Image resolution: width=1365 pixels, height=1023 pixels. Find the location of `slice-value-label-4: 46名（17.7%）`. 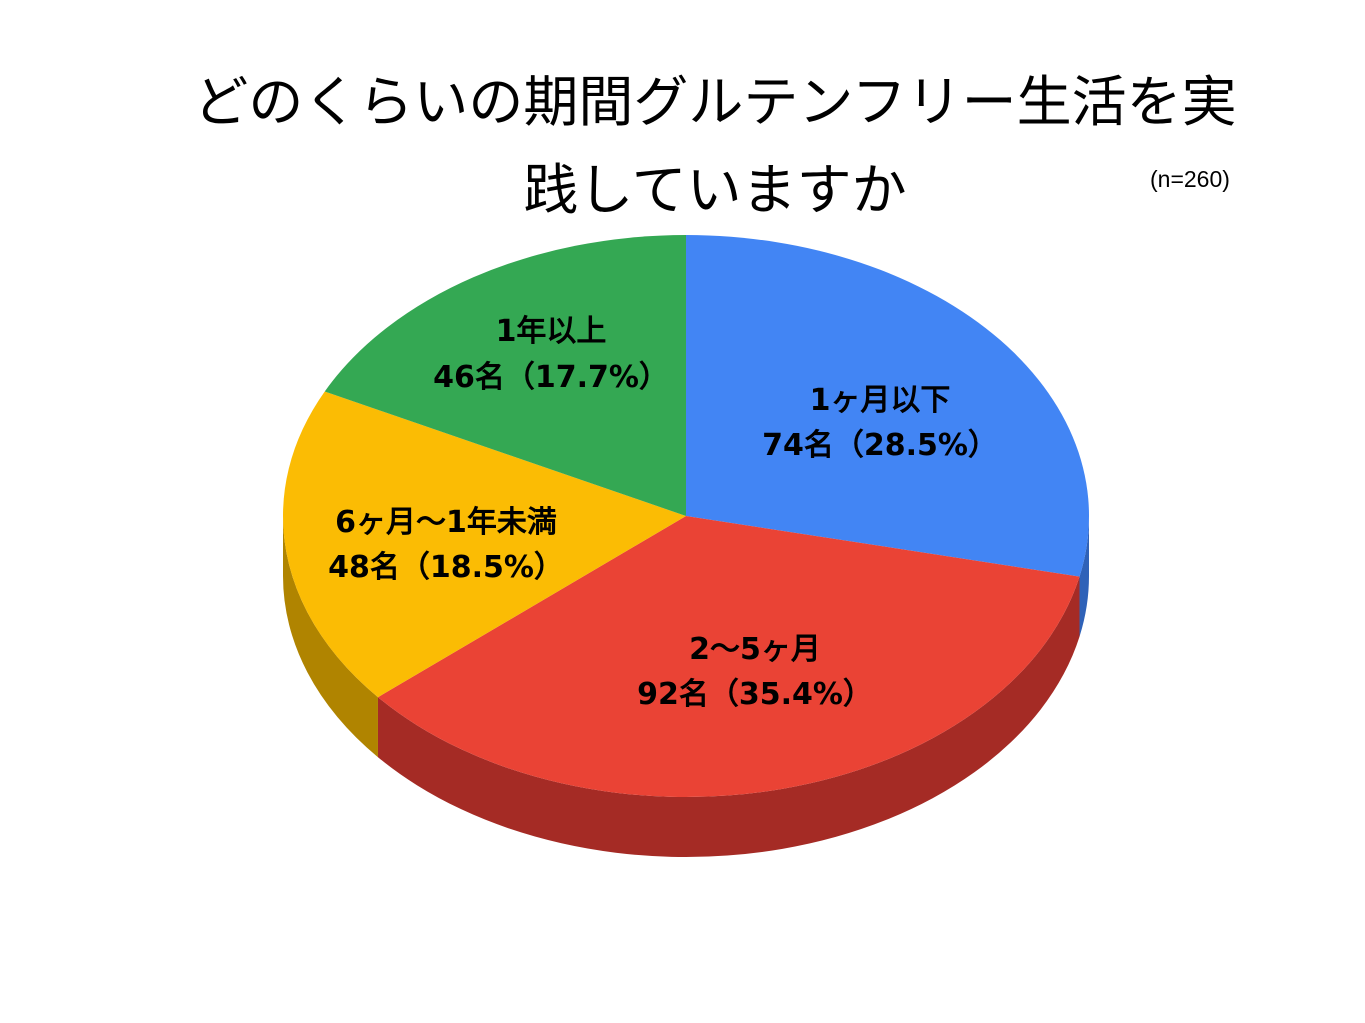

slice-value-label-4: 46名（17.7%） is located at coordinates (551, 377).